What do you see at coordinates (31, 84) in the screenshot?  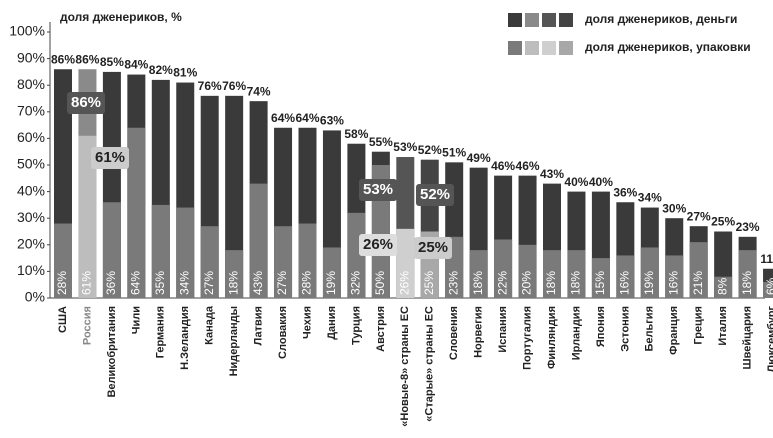 I see `y-tick-label: 80%` at bounding box center [31, 84].